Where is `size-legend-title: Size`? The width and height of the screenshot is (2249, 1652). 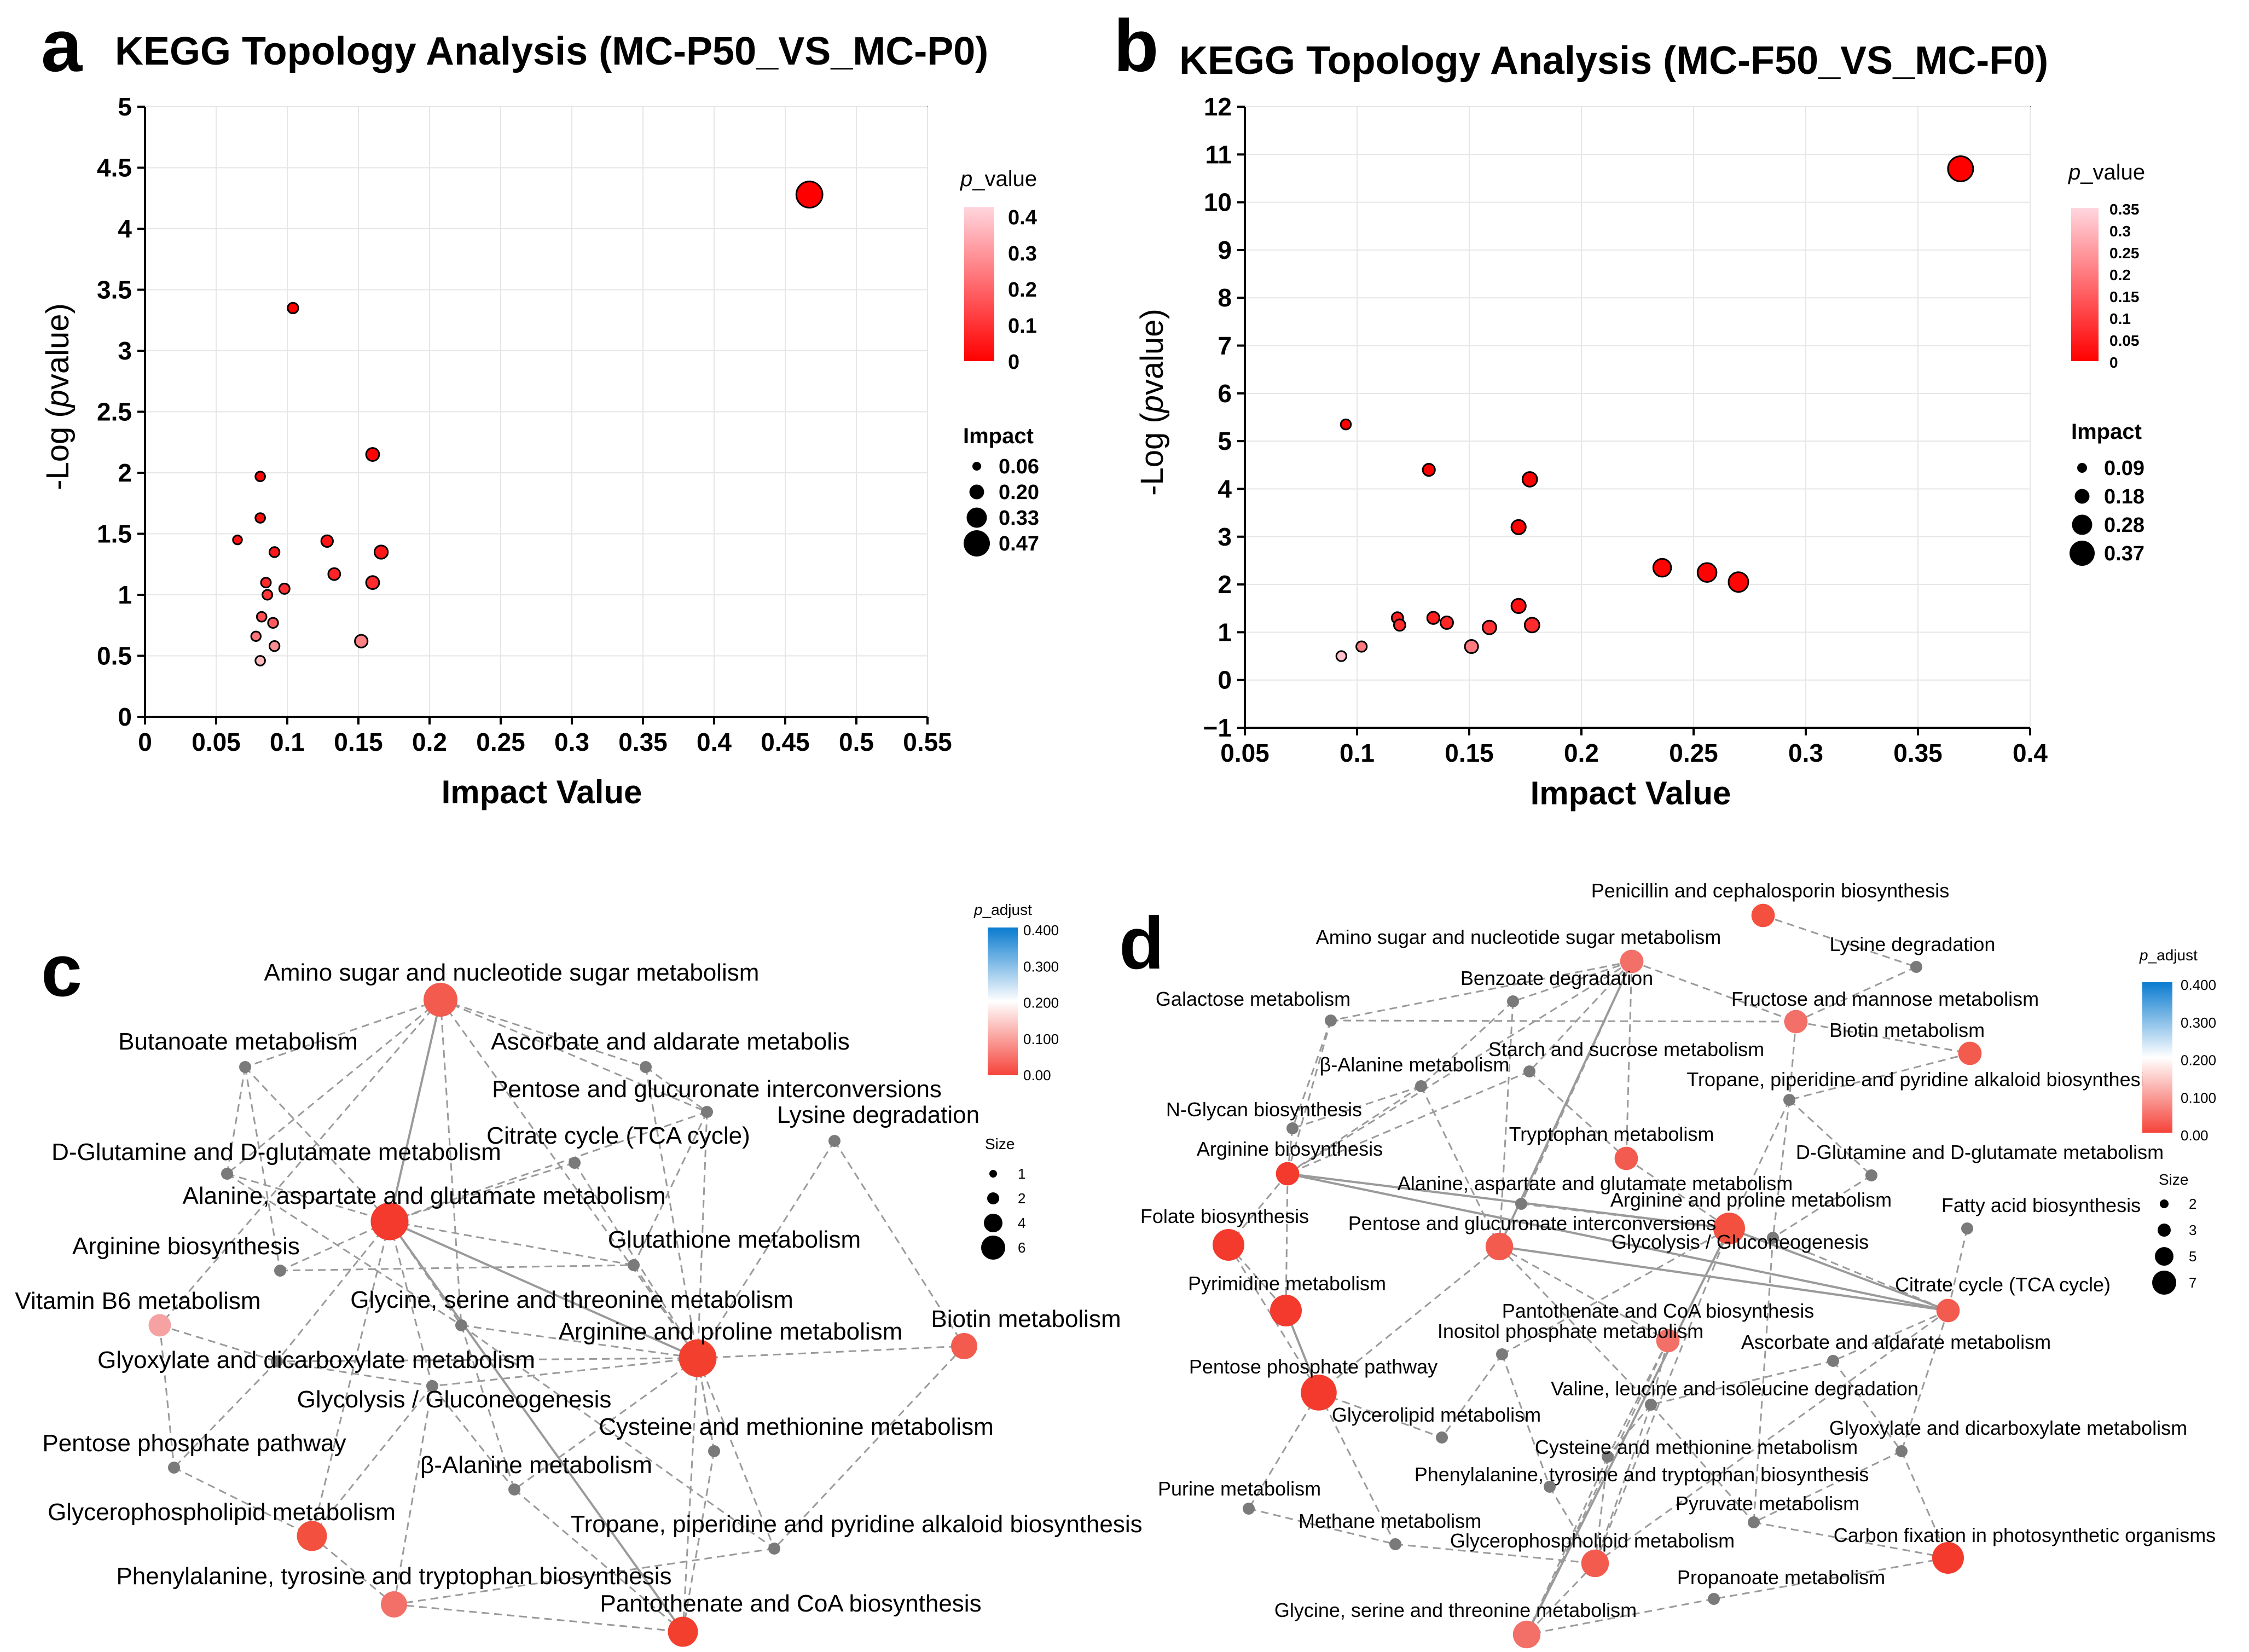
size-legend-title: Size is located at coordinates (2173, 1179).